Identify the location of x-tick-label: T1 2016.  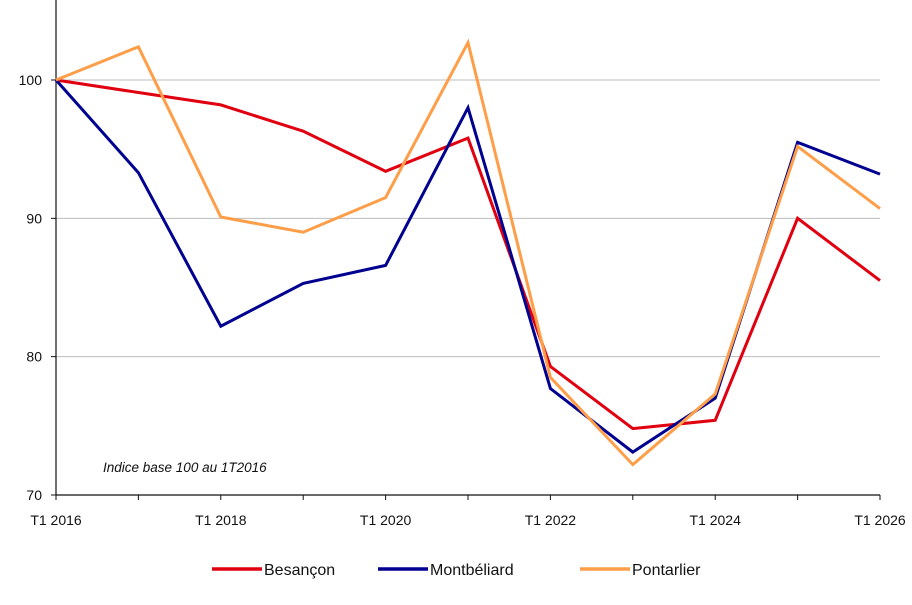
(56, 520).